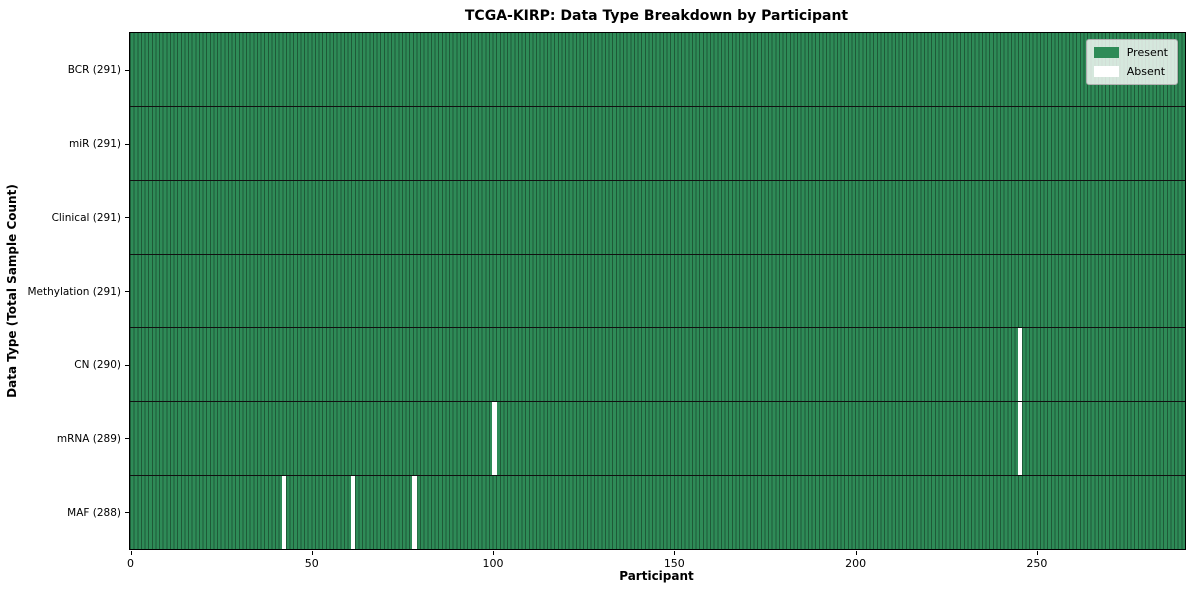 This screenshot has width=1200, height=600. I want to click on ytick-label-BCR: BCR (291), so click(94, 70).